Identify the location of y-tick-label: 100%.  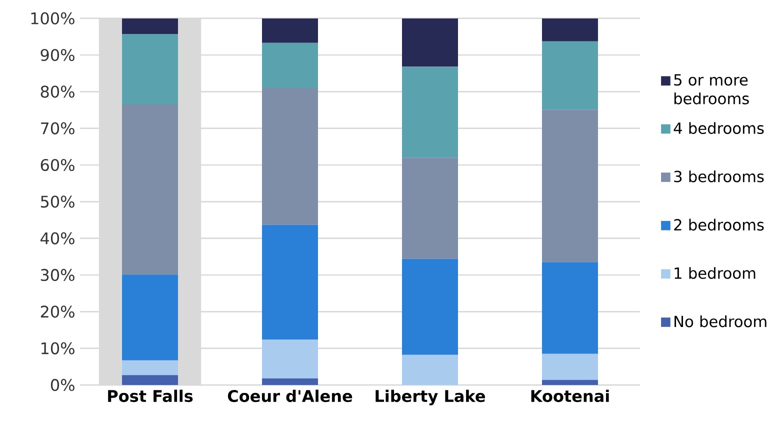
(52, 18).